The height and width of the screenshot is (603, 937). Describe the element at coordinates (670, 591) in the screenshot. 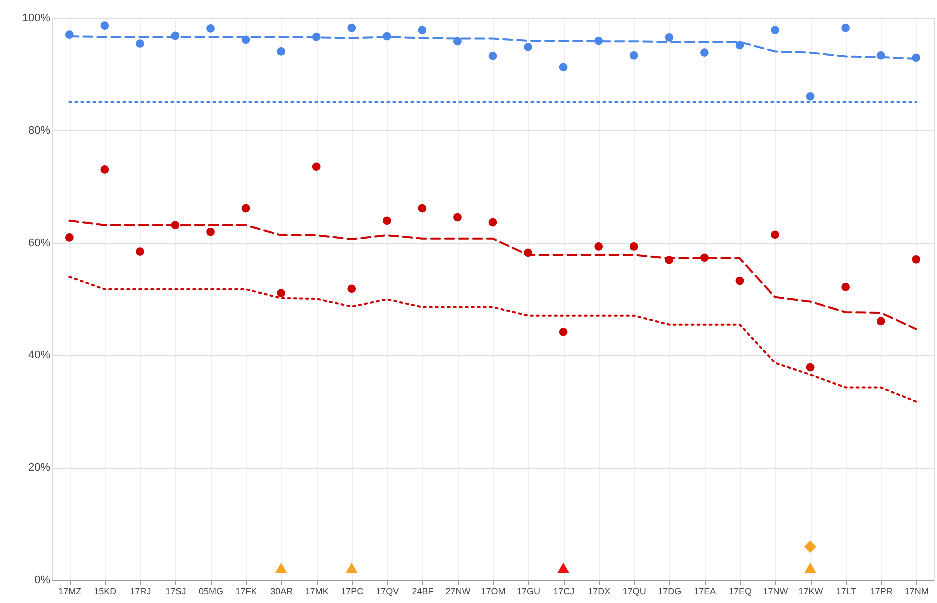

I see `x-tick-label: 17DG` at that location.